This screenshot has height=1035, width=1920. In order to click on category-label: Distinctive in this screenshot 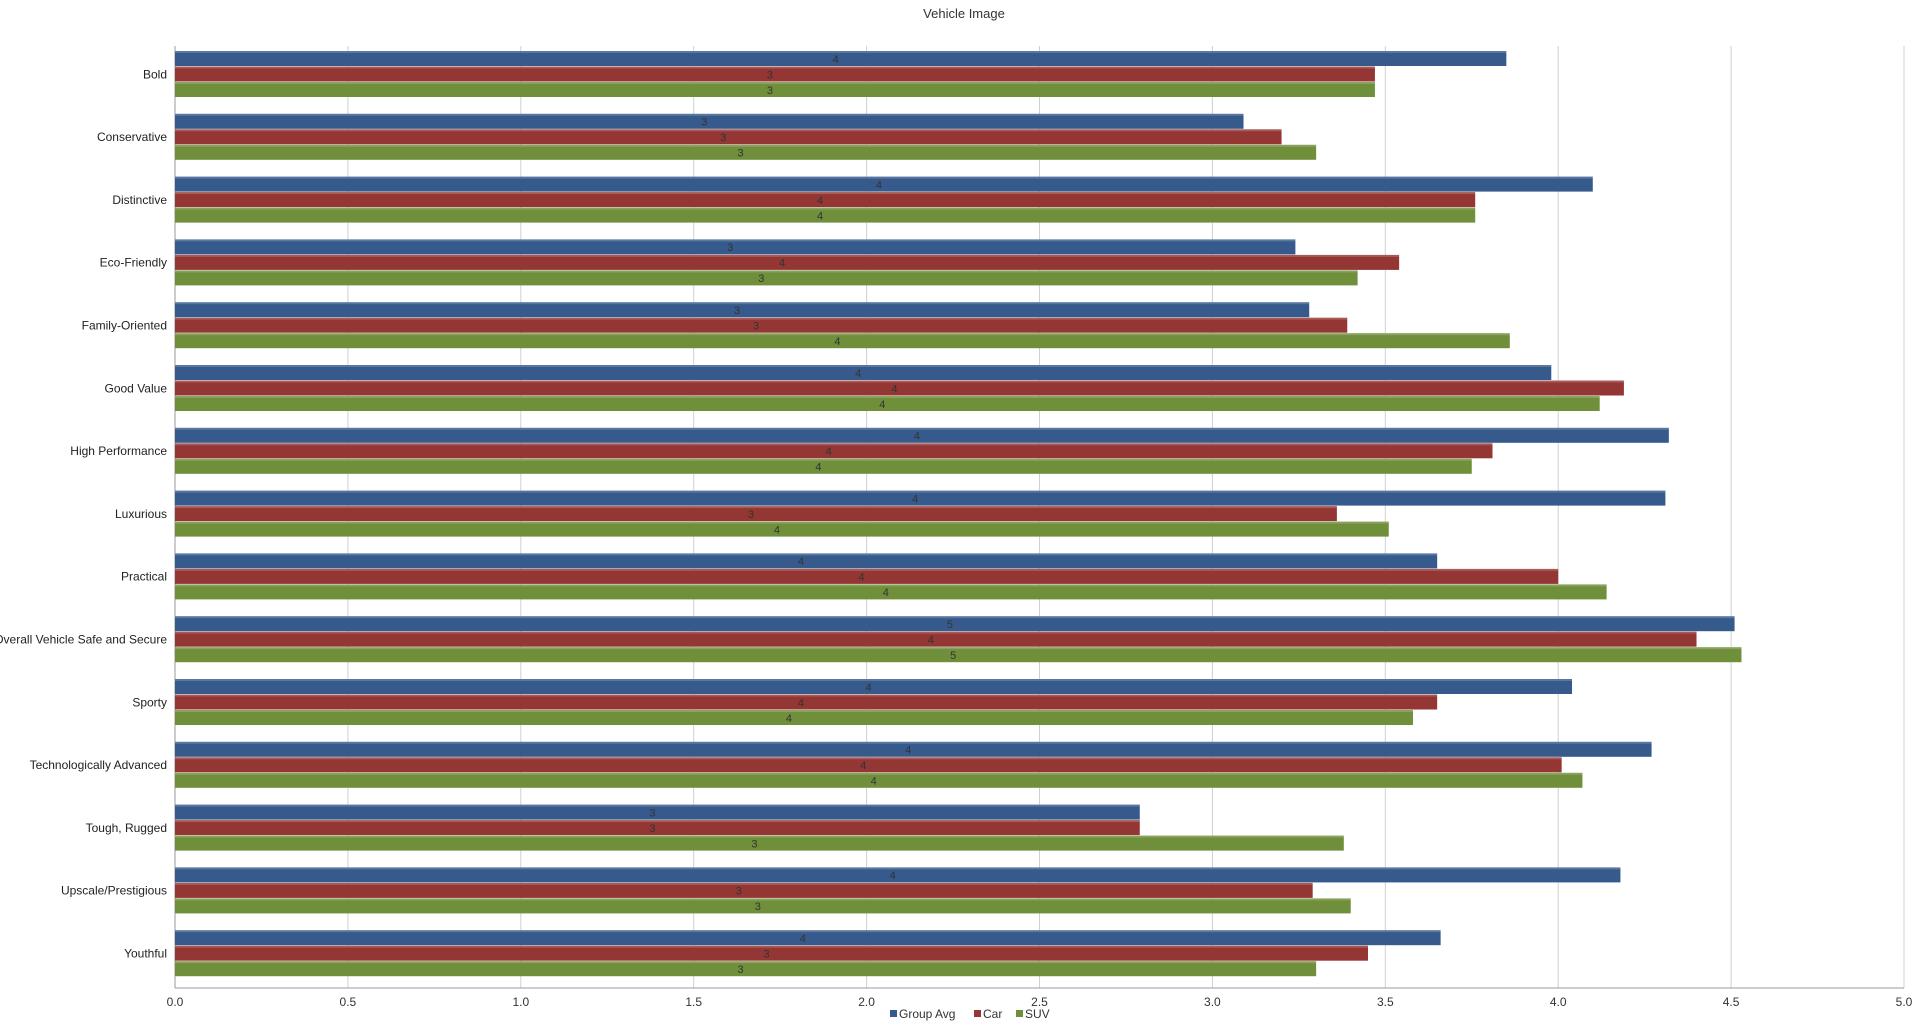, I will do `click(139, 200)`.